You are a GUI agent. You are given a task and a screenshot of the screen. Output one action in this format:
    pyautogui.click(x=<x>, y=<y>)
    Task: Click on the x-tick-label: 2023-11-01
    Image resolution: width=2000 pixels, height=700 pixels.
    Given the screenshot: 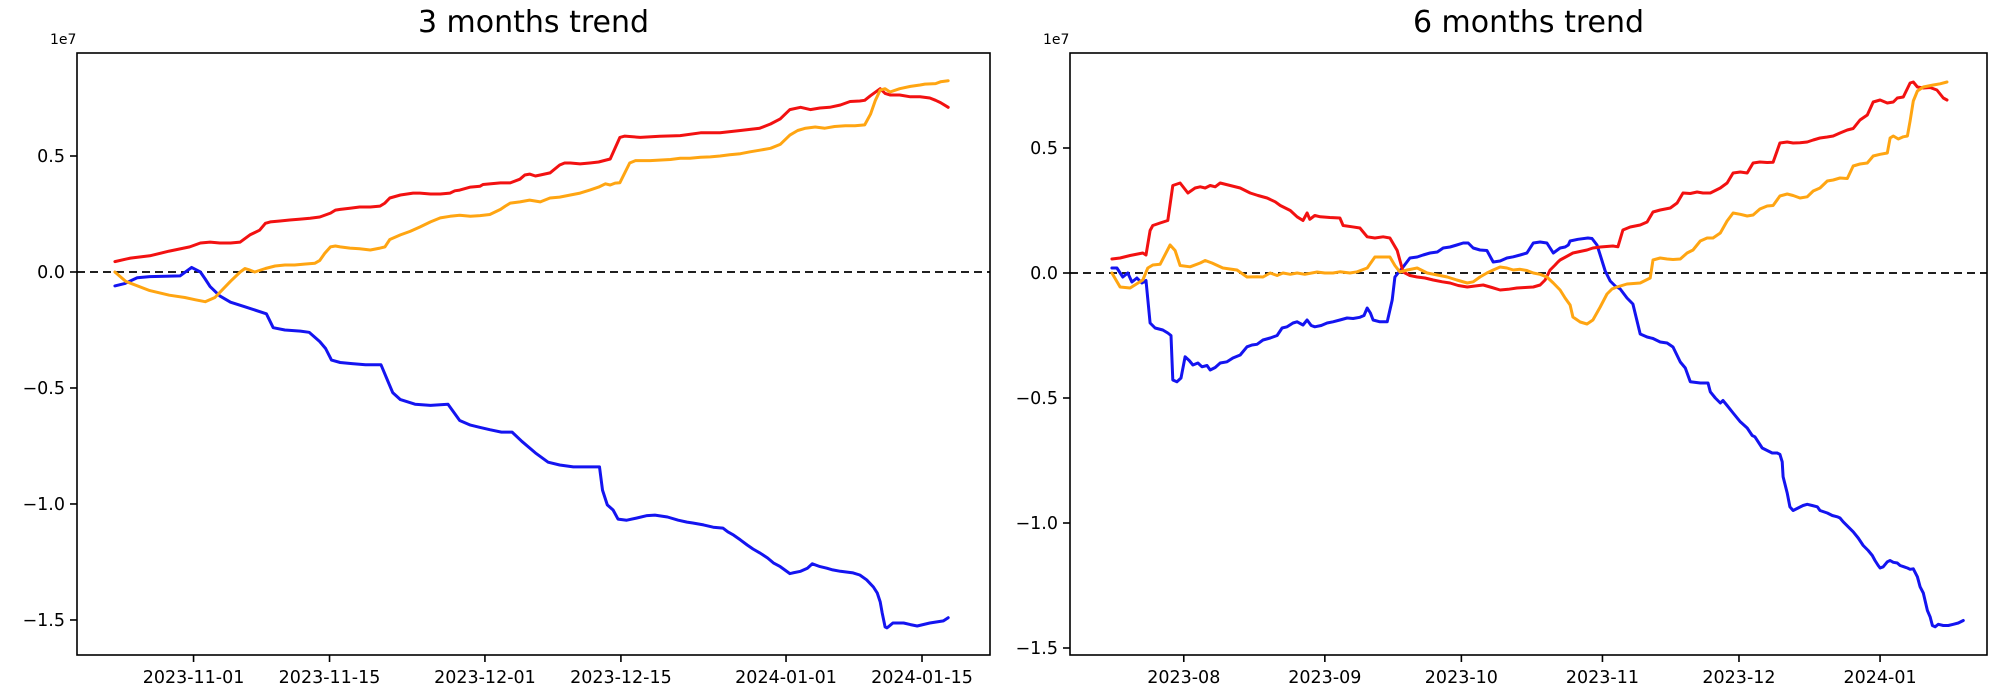 What is the action you would take?
    pyautogui.click(x=194, y=678)
    